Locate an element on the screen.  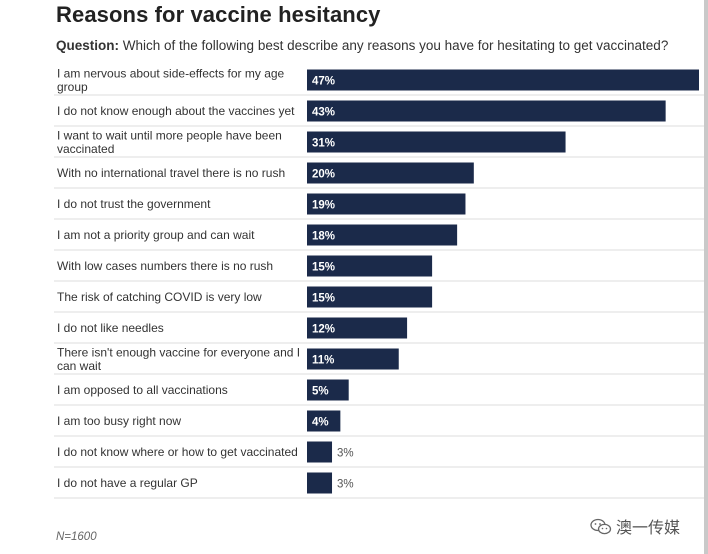
sample-size-note: N=1600 is located at coordinates (76, 537).